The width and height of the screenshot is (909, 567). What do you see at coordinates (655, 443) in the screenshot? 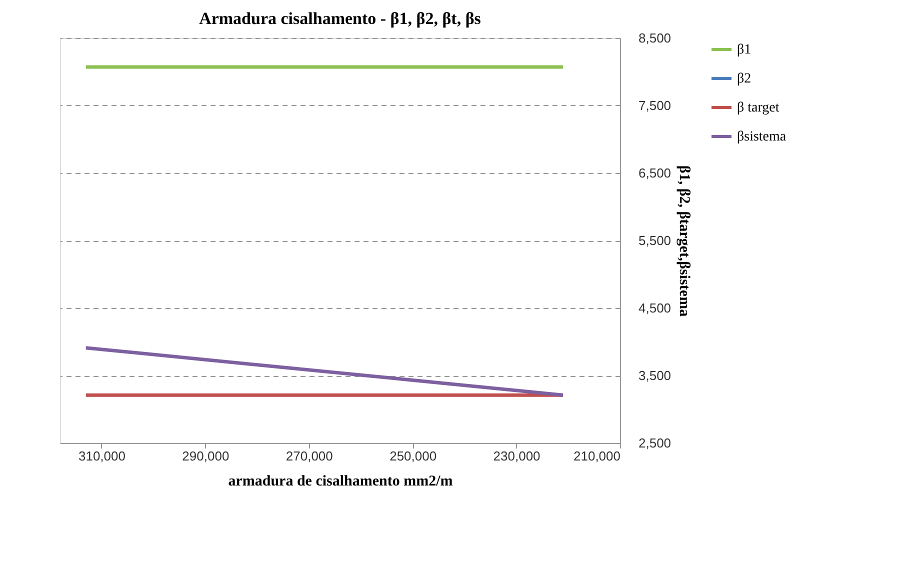
I see `y-tick-label: 2,500` at bounding box center [655, 443].